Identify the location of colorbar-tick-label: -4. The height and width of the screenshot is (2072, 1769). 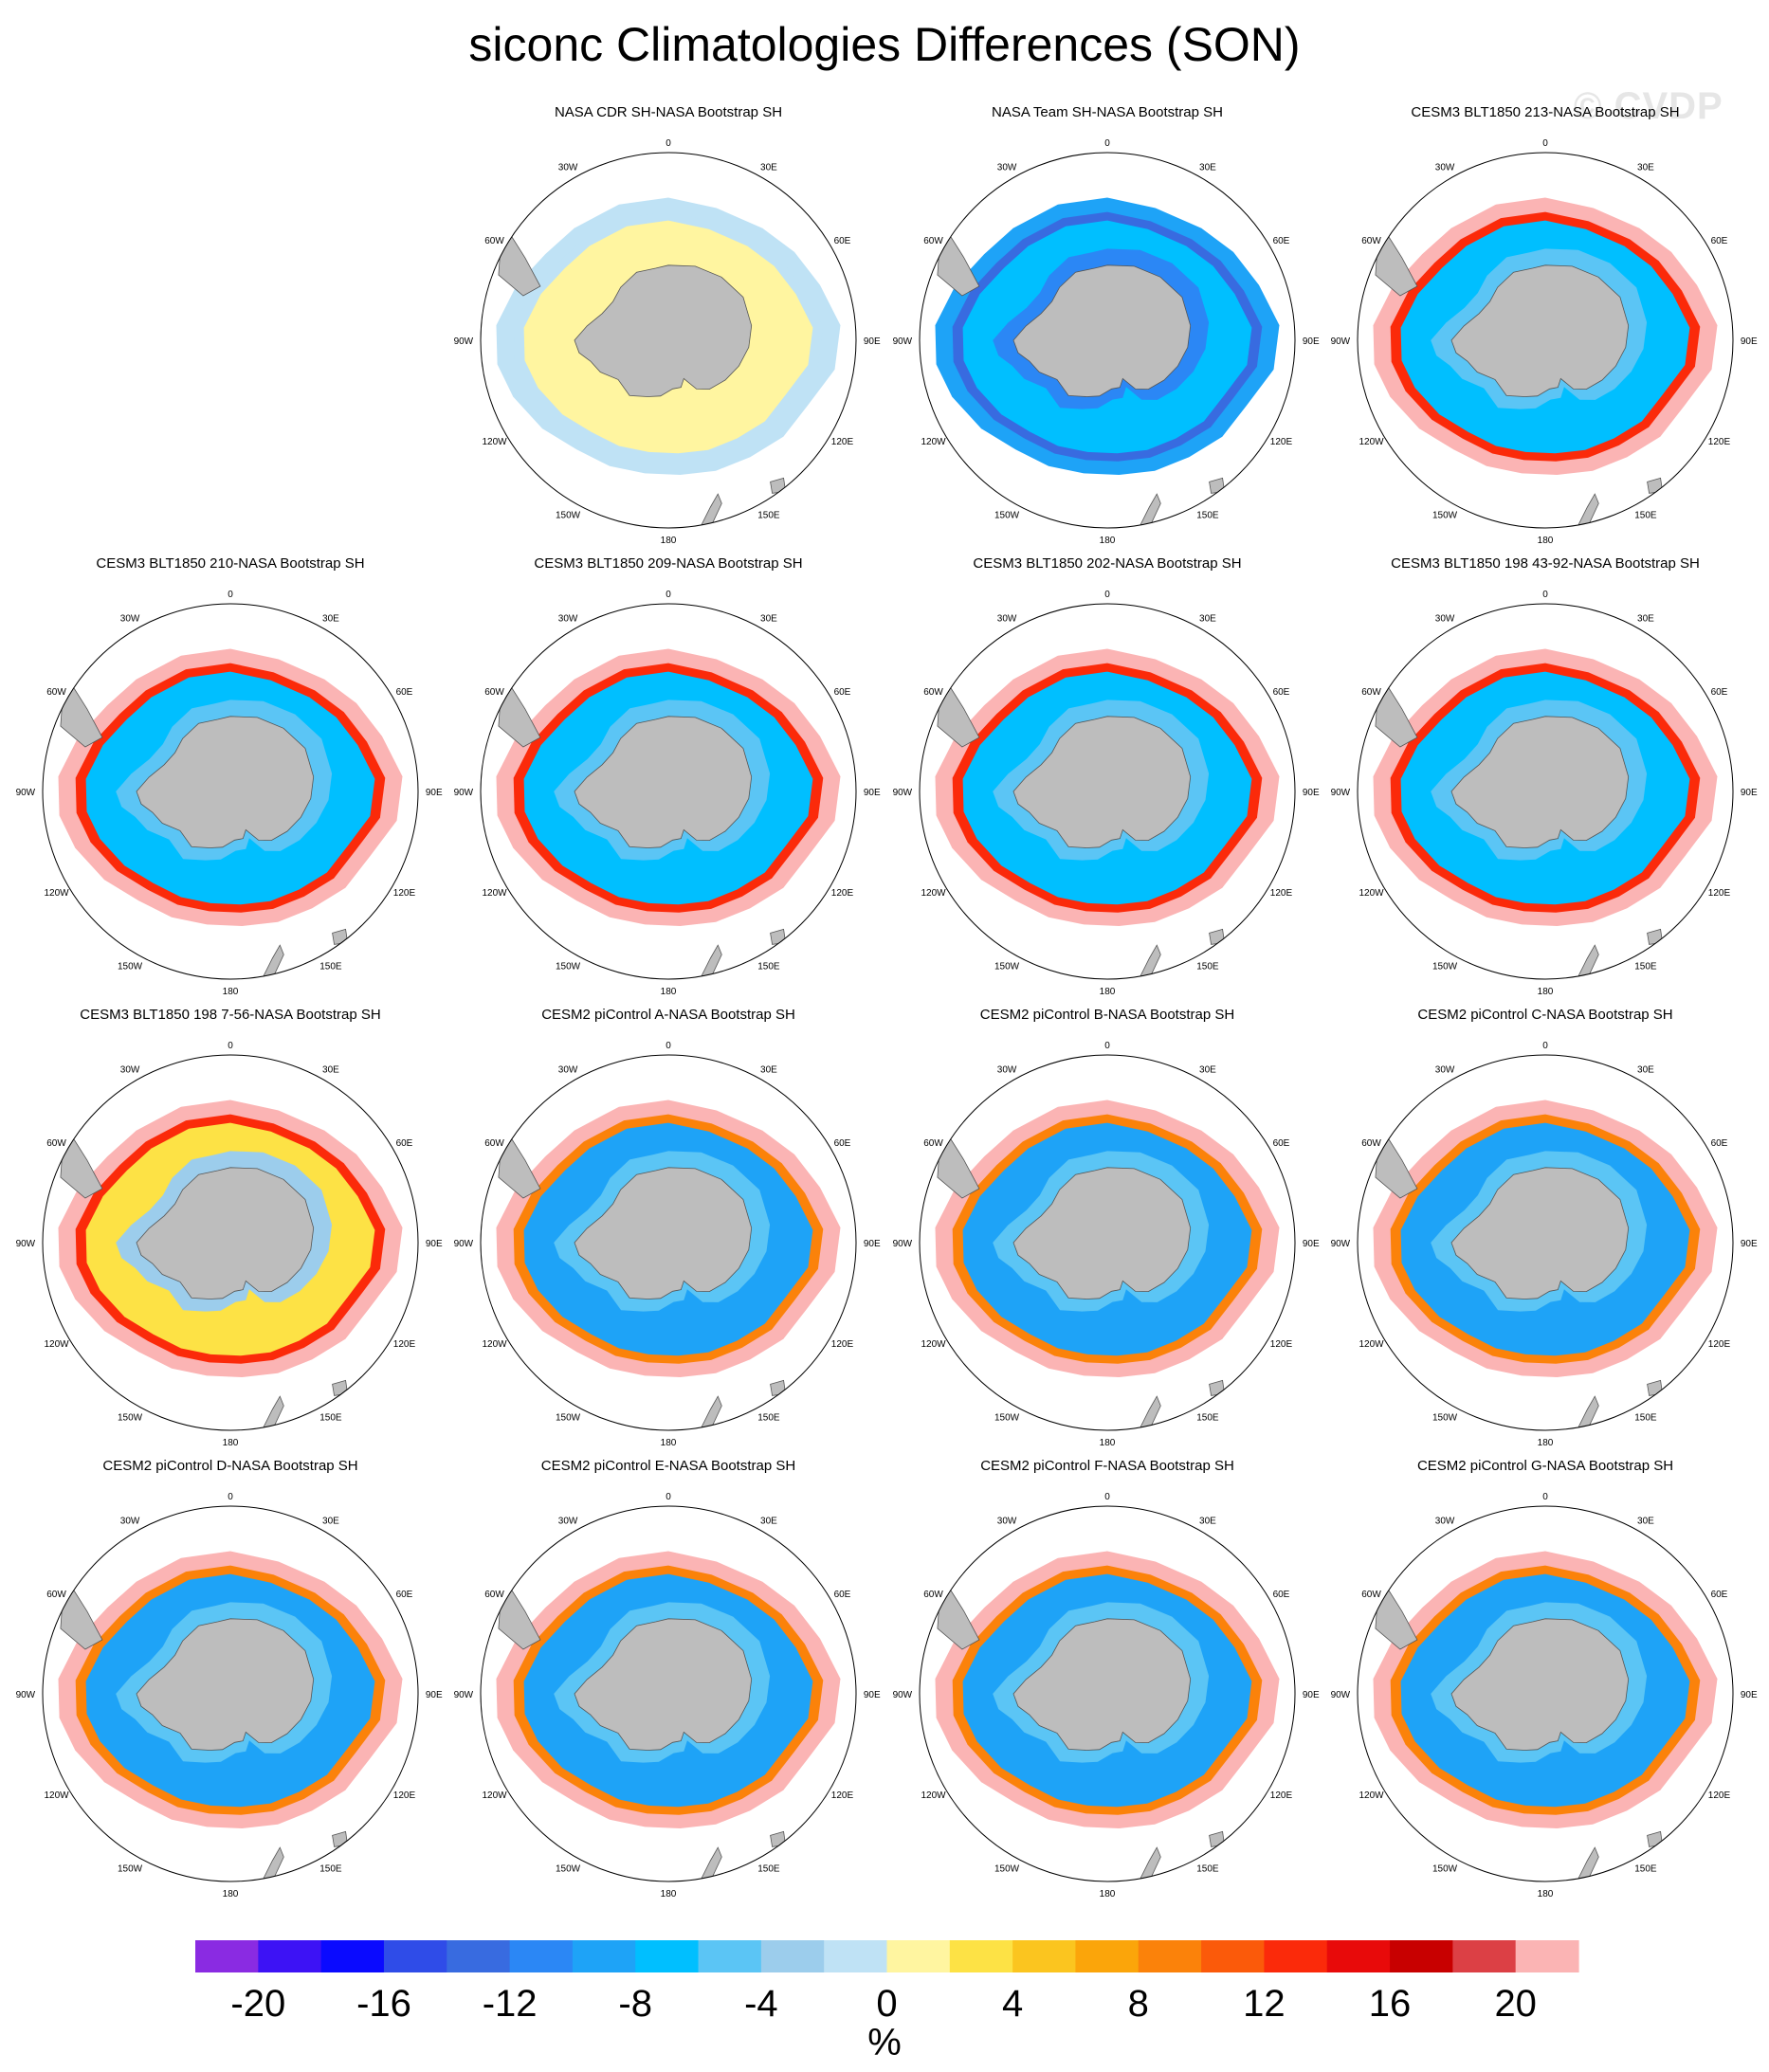
(761, 2004).